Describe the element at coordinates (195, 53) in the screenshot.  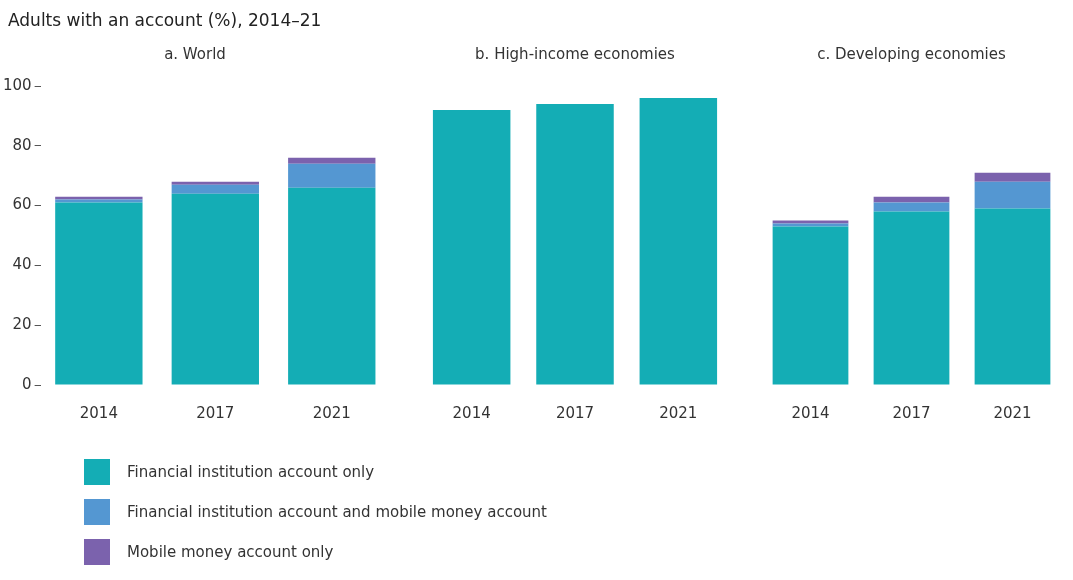
I see `chart-title: a. World` at that location.